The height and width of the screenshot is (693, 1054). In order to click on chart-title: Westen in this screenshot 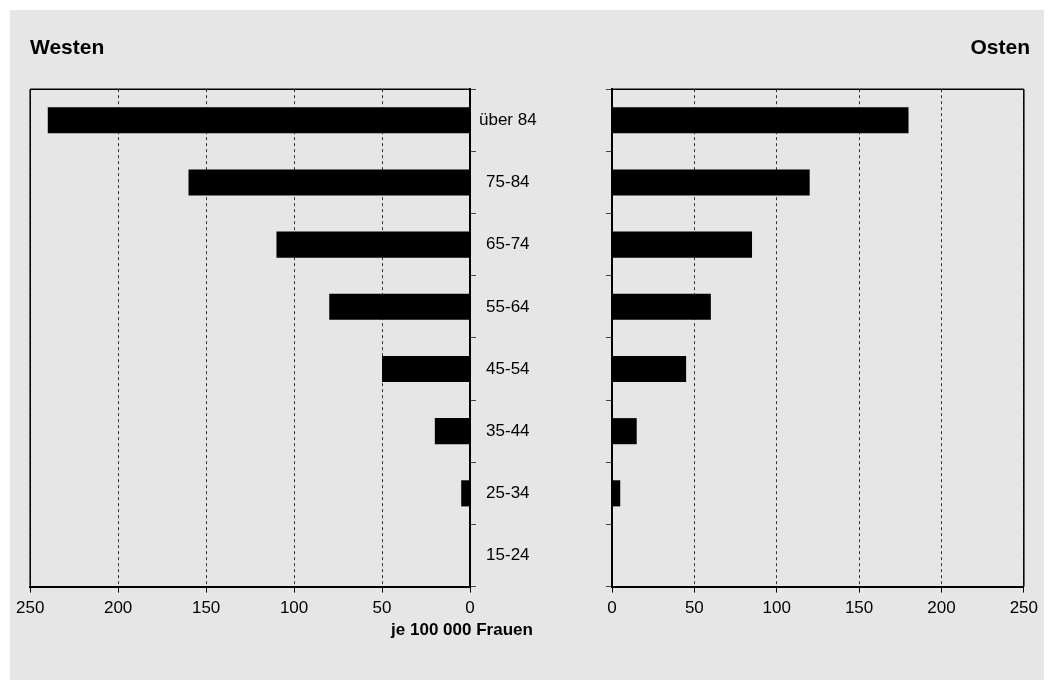, I will do `click(67, 47)`.